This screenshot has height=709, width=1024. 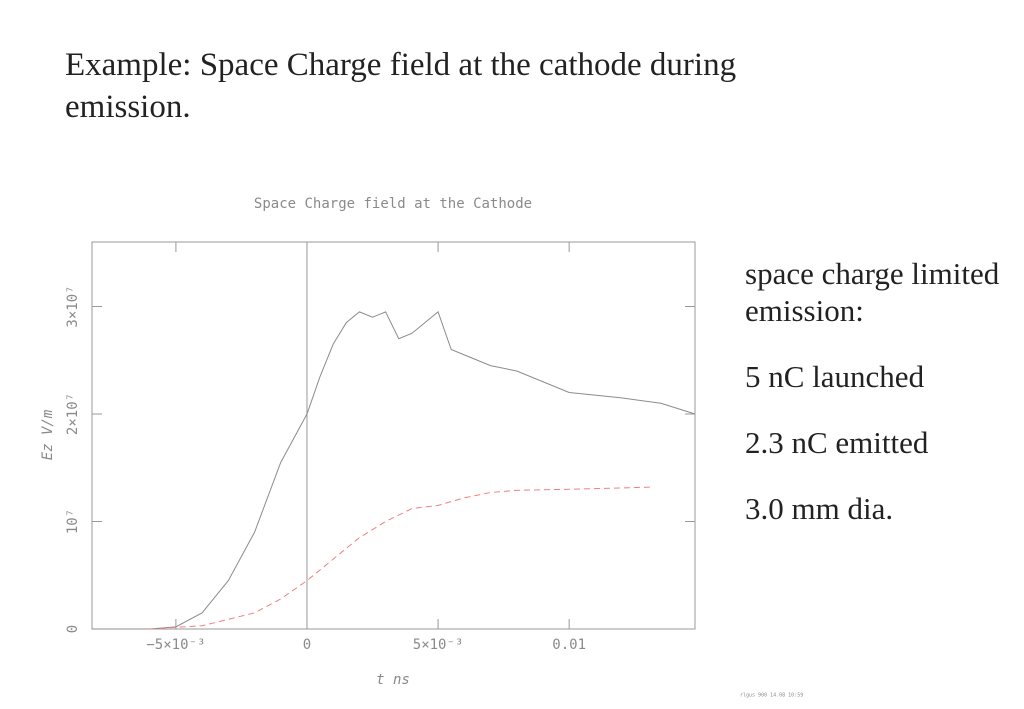 What do you see at coordinates (48, 434) in the screenshot?
I see `y-axis-label: Ez V/m` at bounding box center [48, 434].